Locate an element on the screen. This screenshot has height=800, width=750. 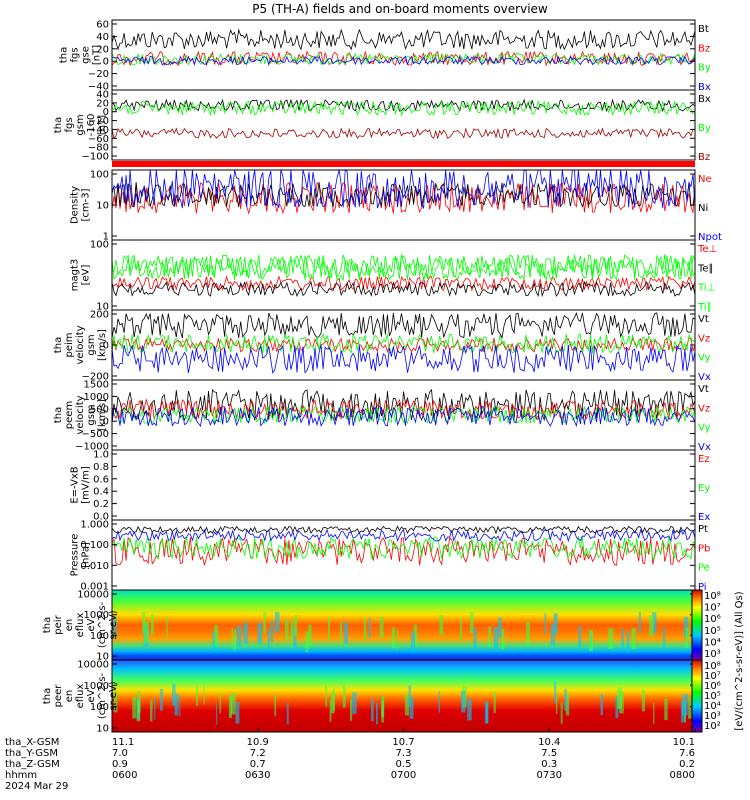
colorbar-tick-label: 10³ is located at coordinates (712, 716).